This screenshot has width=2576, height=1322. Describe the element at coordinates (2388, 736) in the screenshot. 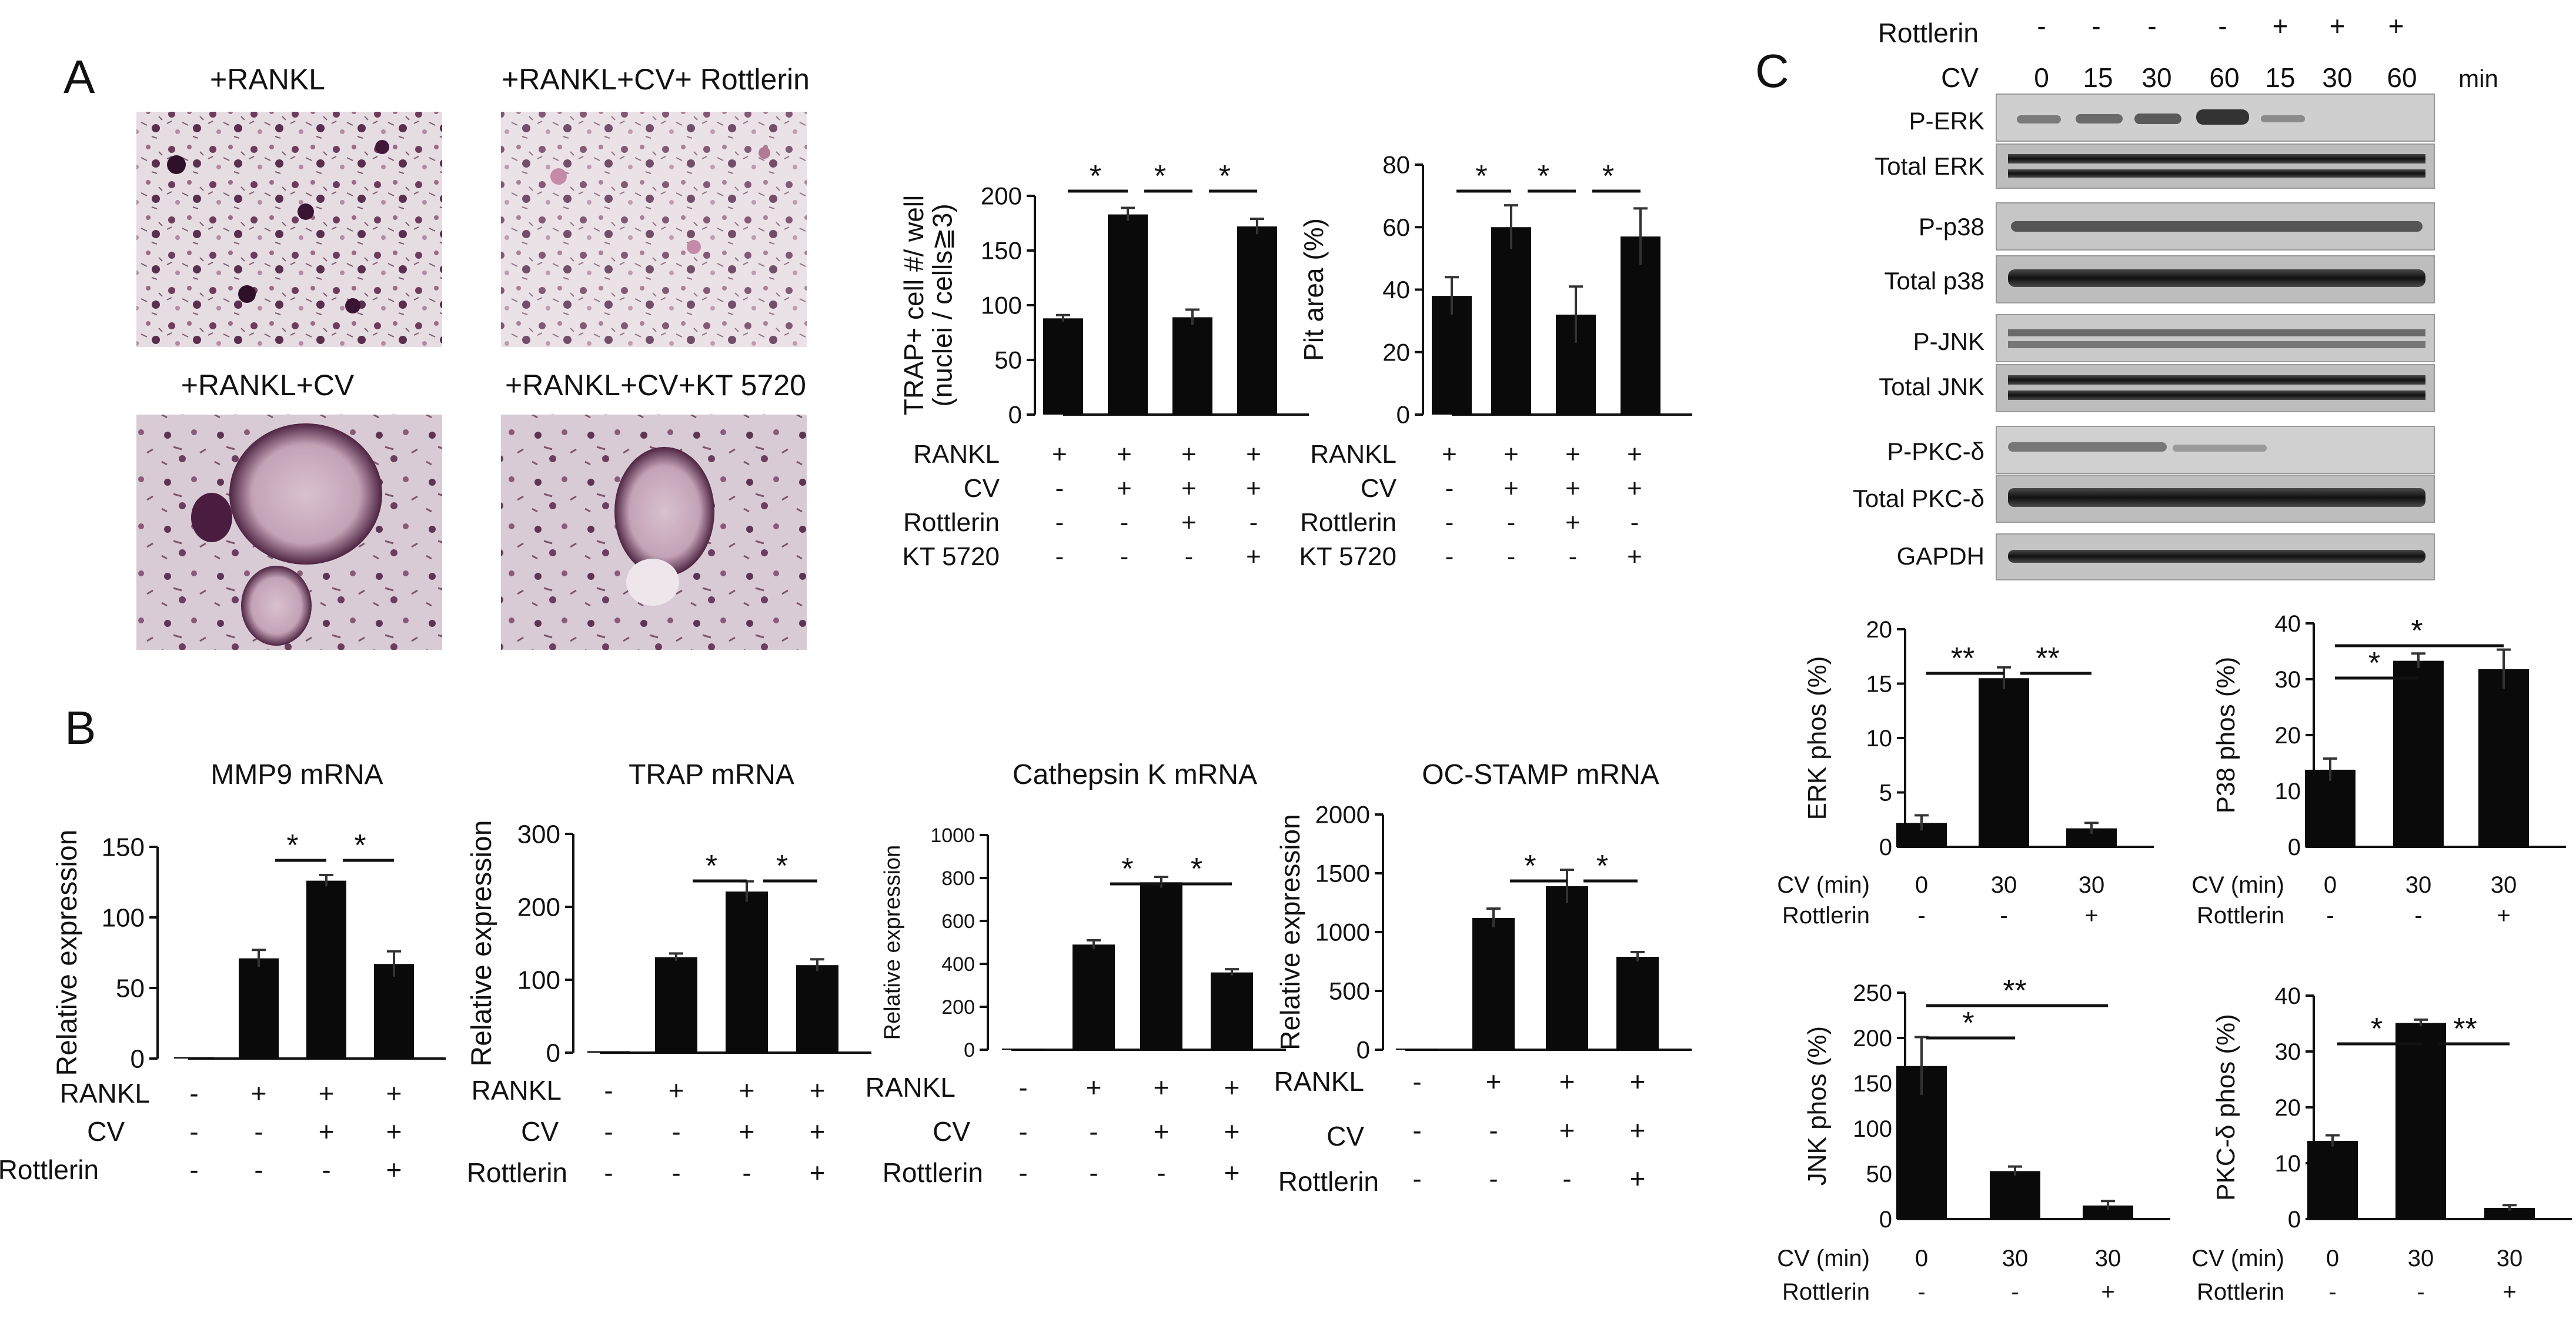

I see `chart-p38: 0 10 20 30 40 P38 phos (%) * *` at that location.